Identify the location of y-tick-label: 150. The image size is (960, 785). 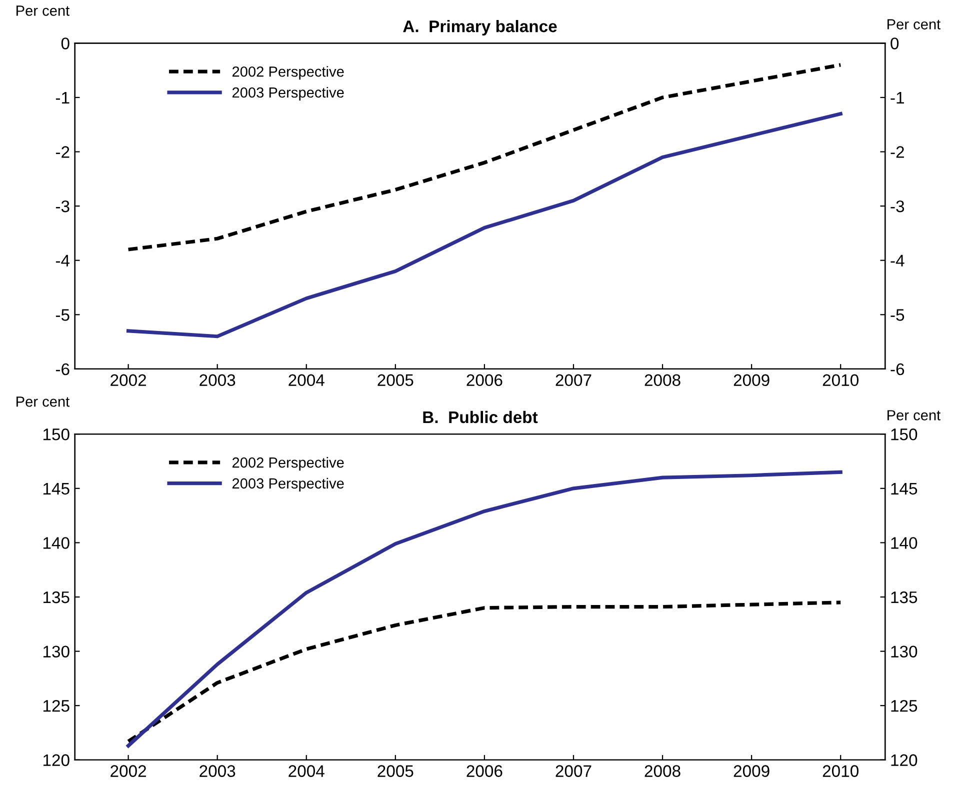
(56, 434).